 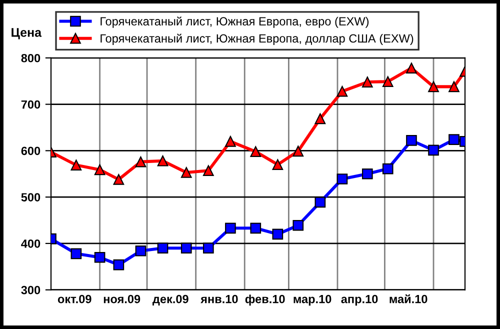 What do you see at coordinates (409, 299) in the screenshot?
I see `x-tick-label: май.10` at bounding box center [409, 299].